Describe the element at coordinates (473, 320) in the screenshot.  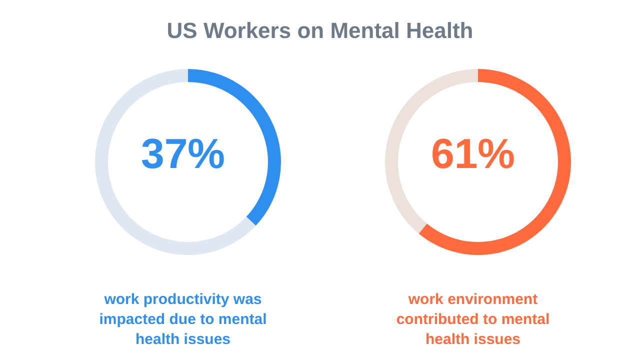
I see `text: work environment contributed to mental health issues` at that location.